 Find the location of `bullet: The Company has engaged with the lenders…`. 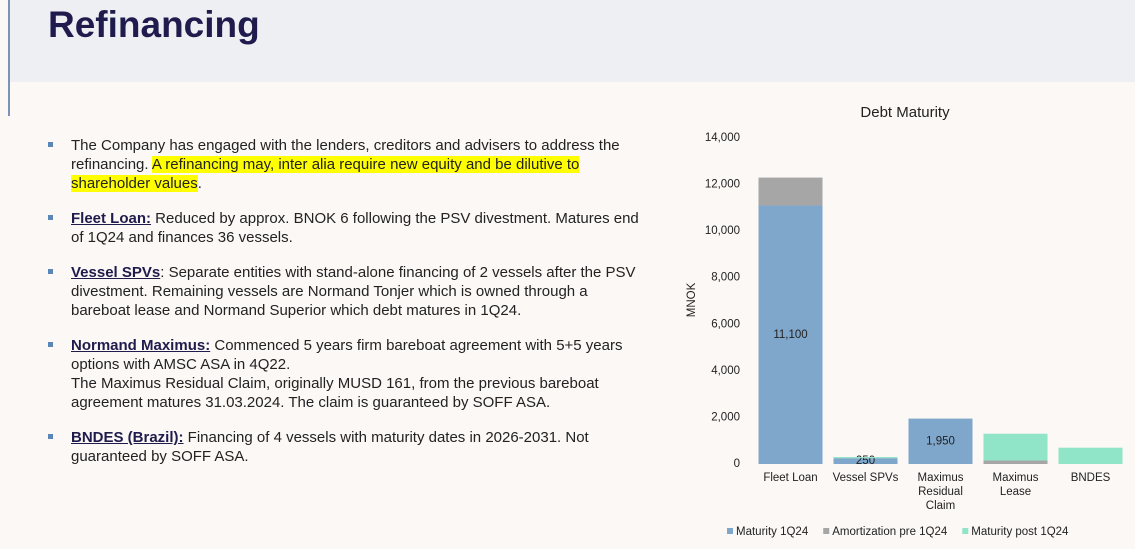

bullet: The Company has engaged with the lenders… is located at coordinates (348, 164).